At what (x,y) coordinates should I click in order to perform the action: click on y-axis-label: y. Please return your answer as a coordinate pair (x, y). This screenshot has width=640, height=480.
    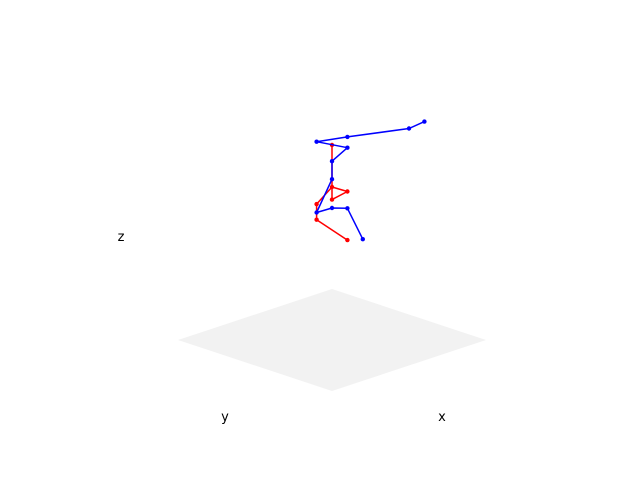
    Looking at the image, I should click on (225, 417).